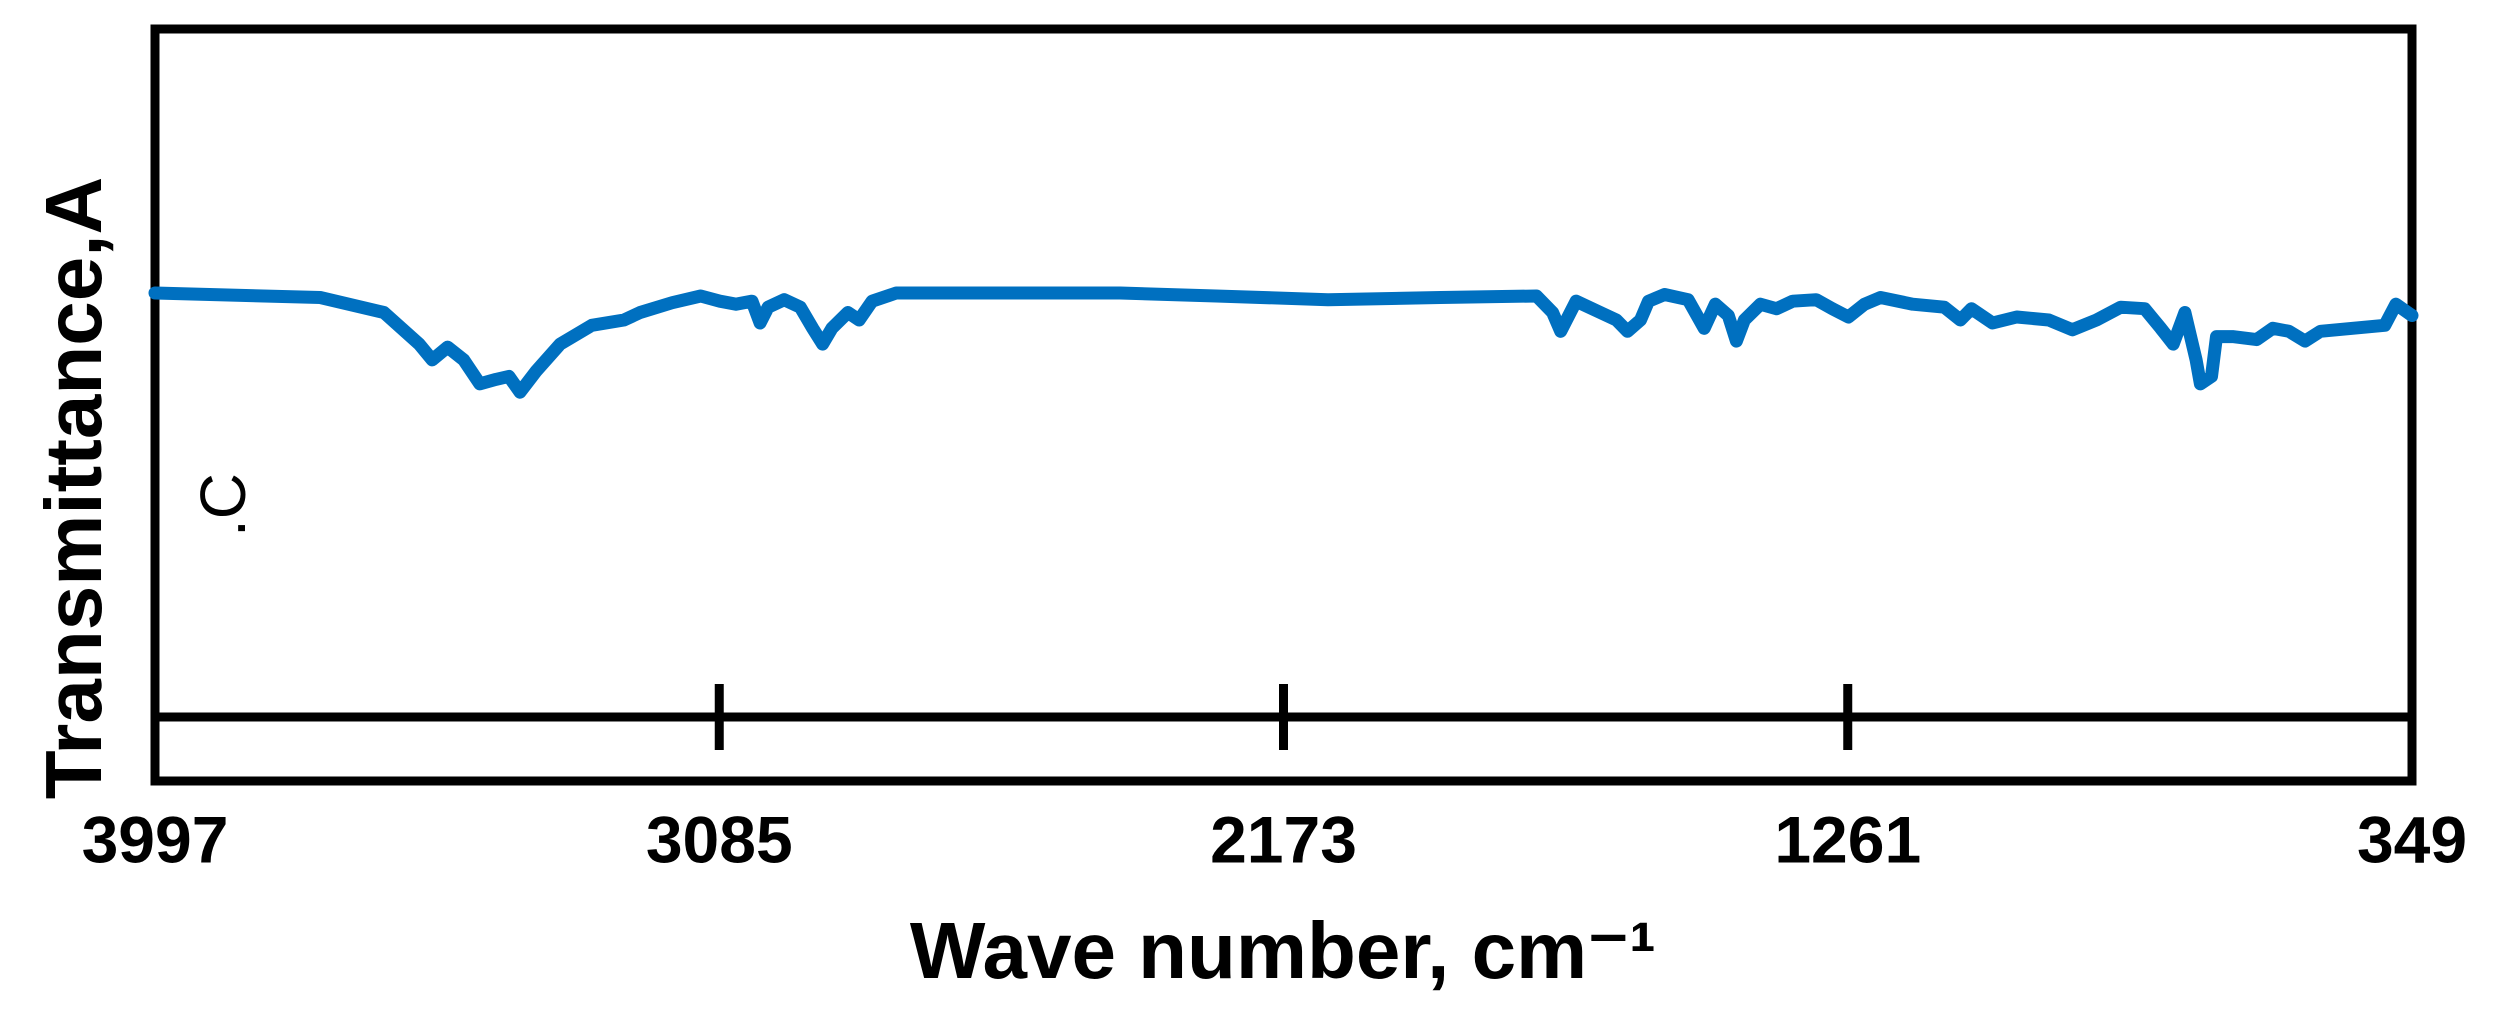 This screenshot has width=2510, height=1035. What do you see at coordinates (1283, 950) in the screenshot?
I see `x-axis-label: Wave number, cm⁻¹` at bounding box center [1283, 950].